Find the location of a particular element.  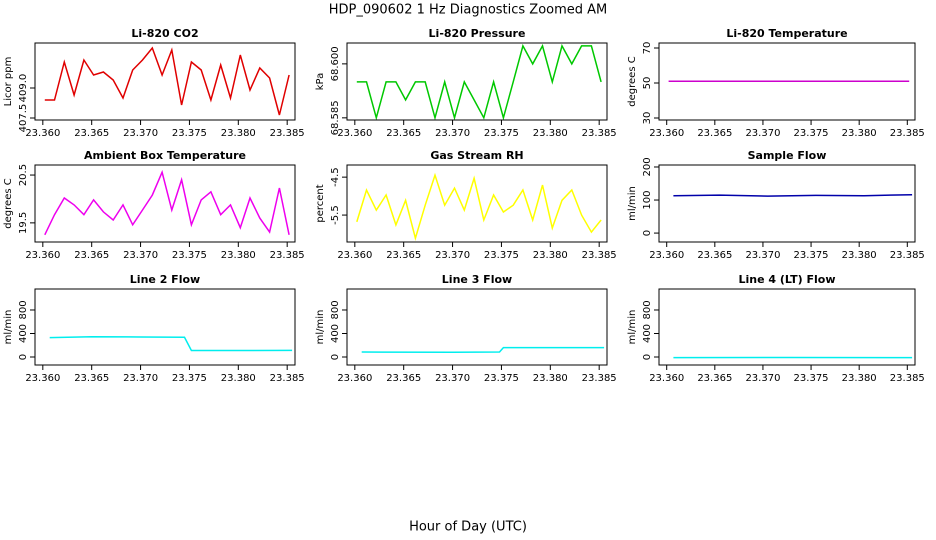

panel-title: Li-820 CO2 is located at coordinates (164, 33).